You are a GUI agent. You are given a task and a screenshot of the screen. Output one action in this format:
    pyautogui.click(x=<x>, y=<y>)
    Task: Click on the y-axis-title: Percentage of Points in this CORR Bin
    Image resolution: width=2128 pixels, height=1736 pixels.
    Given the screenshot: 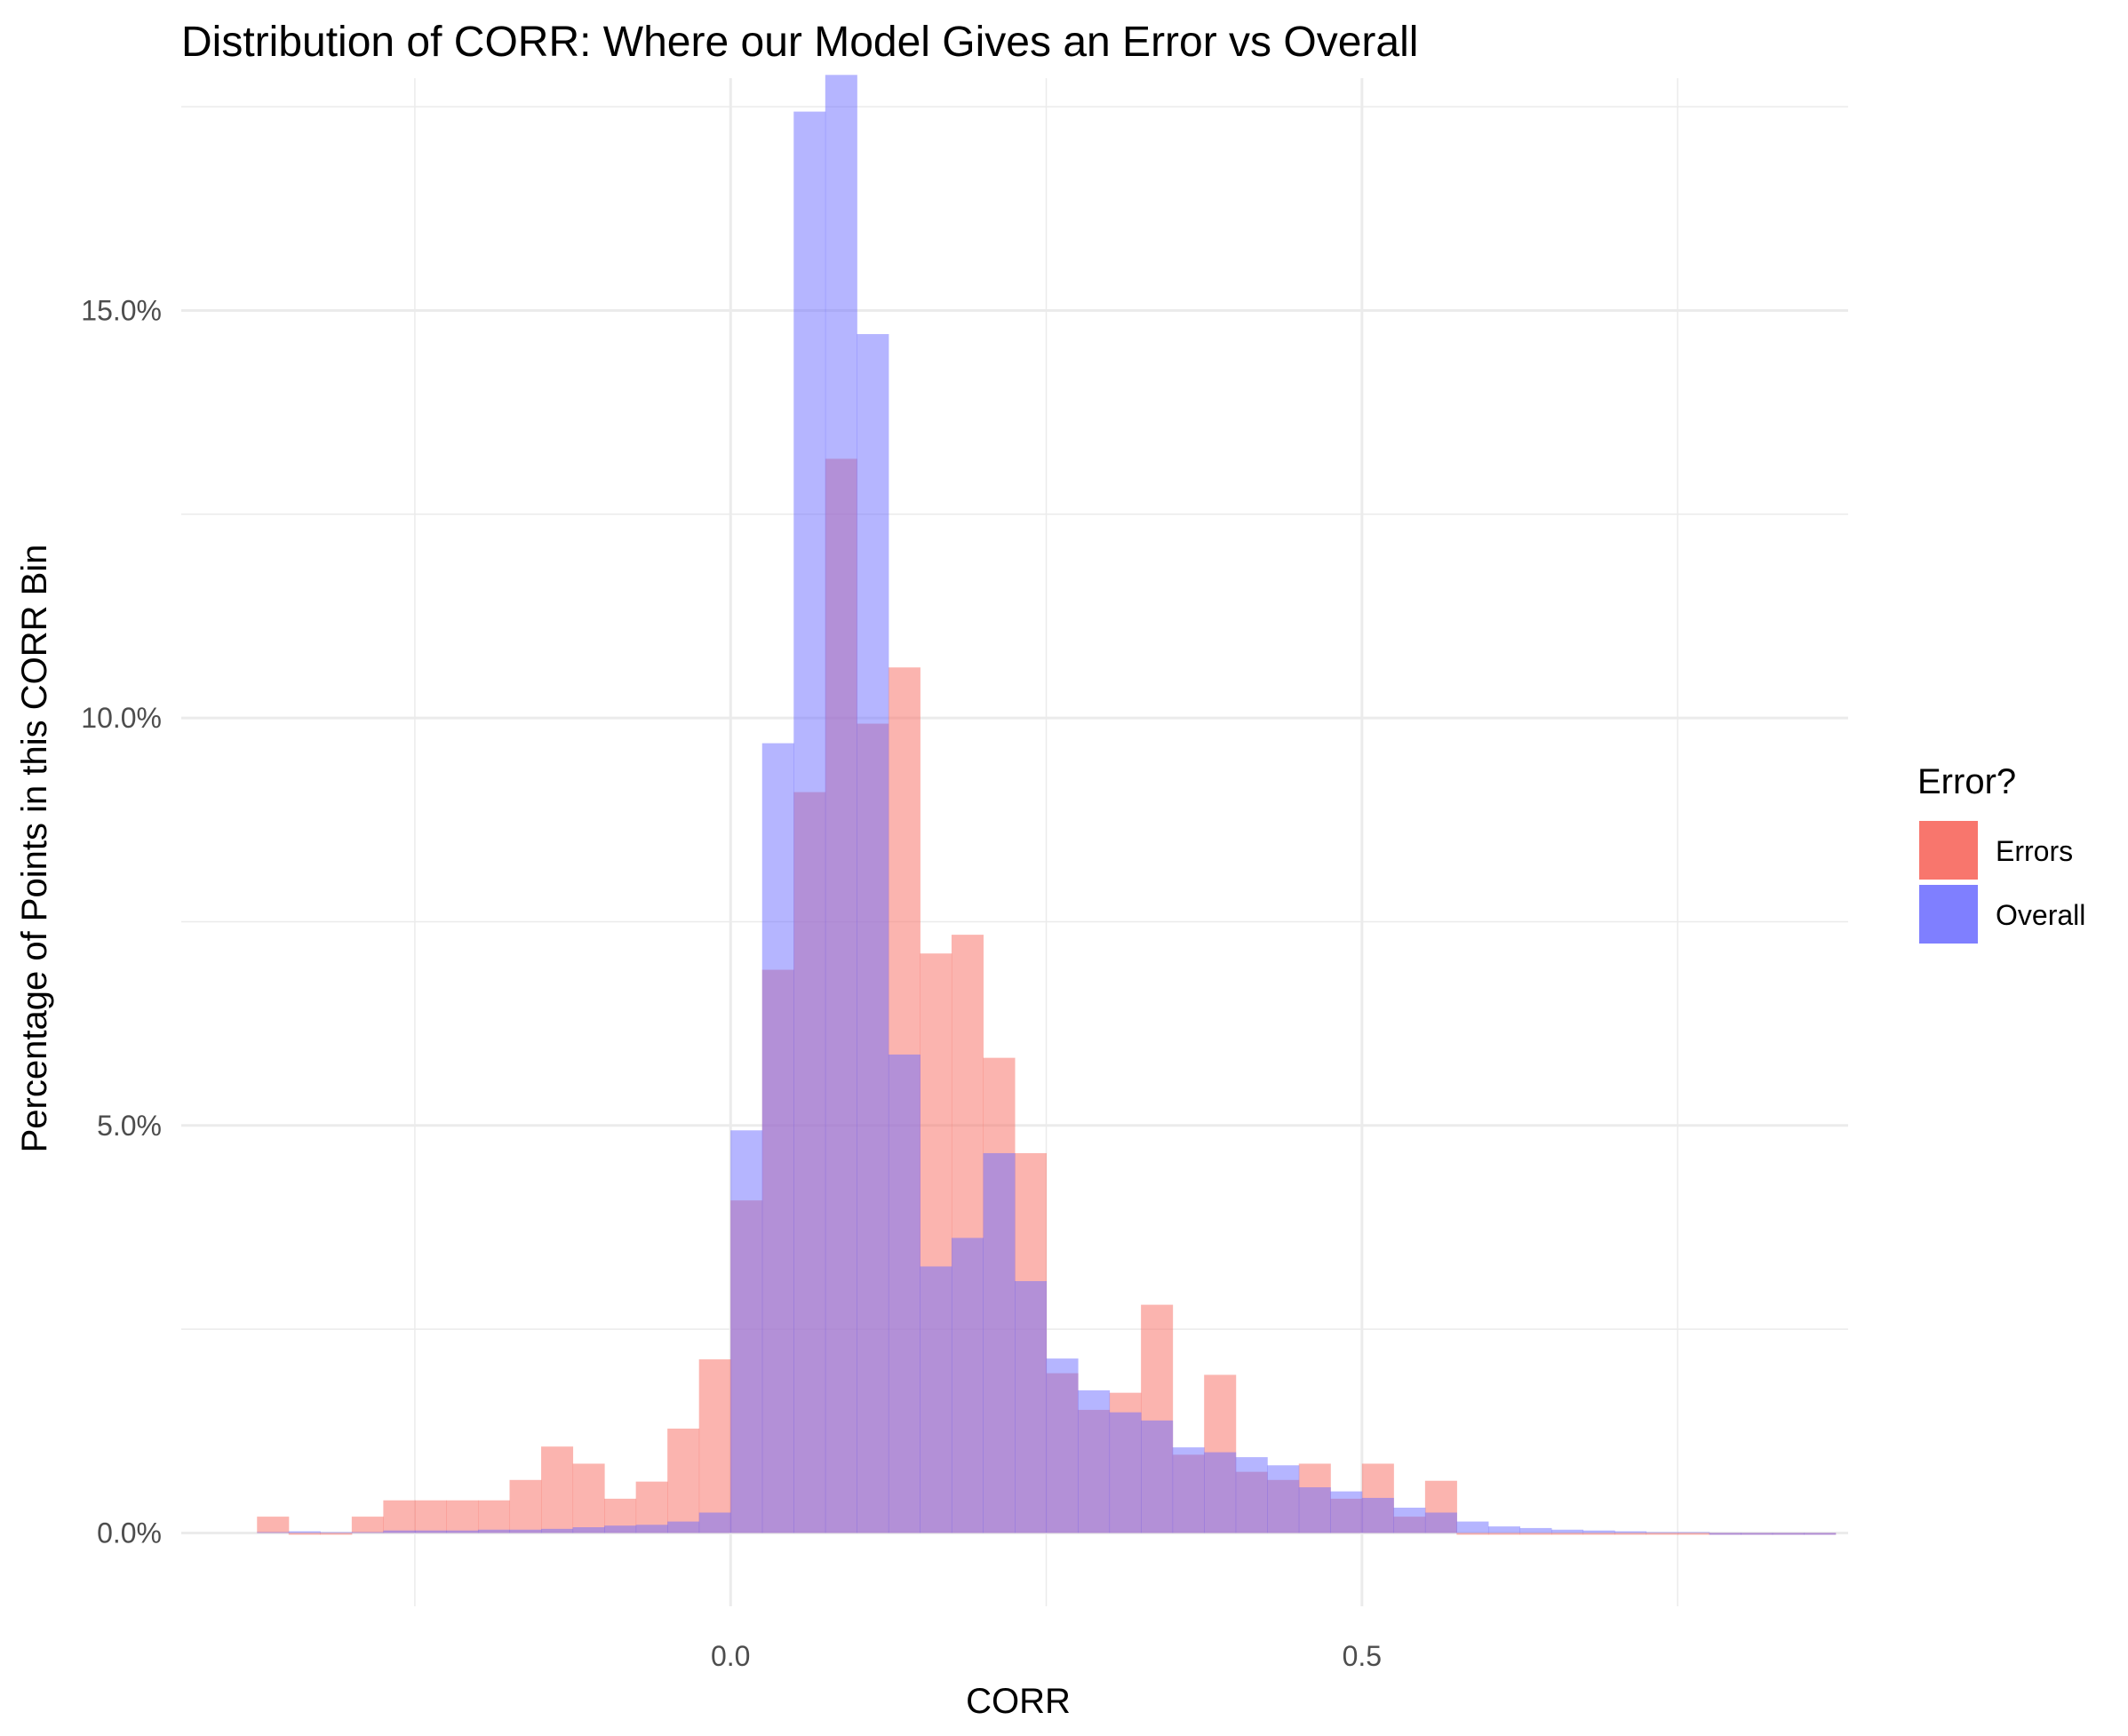 What is the action you would take?
    pyautogui.click(x=34, y=849)
    